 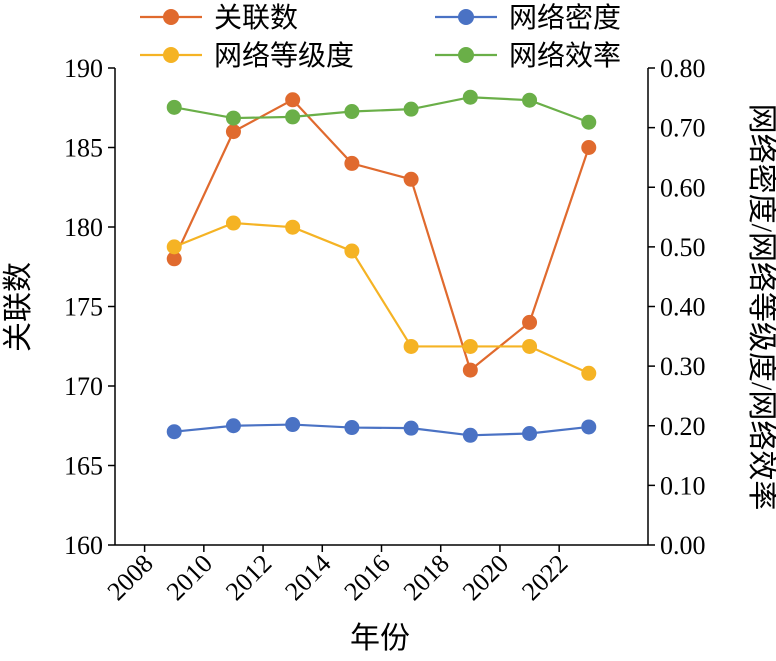 I want to click on y-left-tick-label: 165, so click(x=83, y=466).